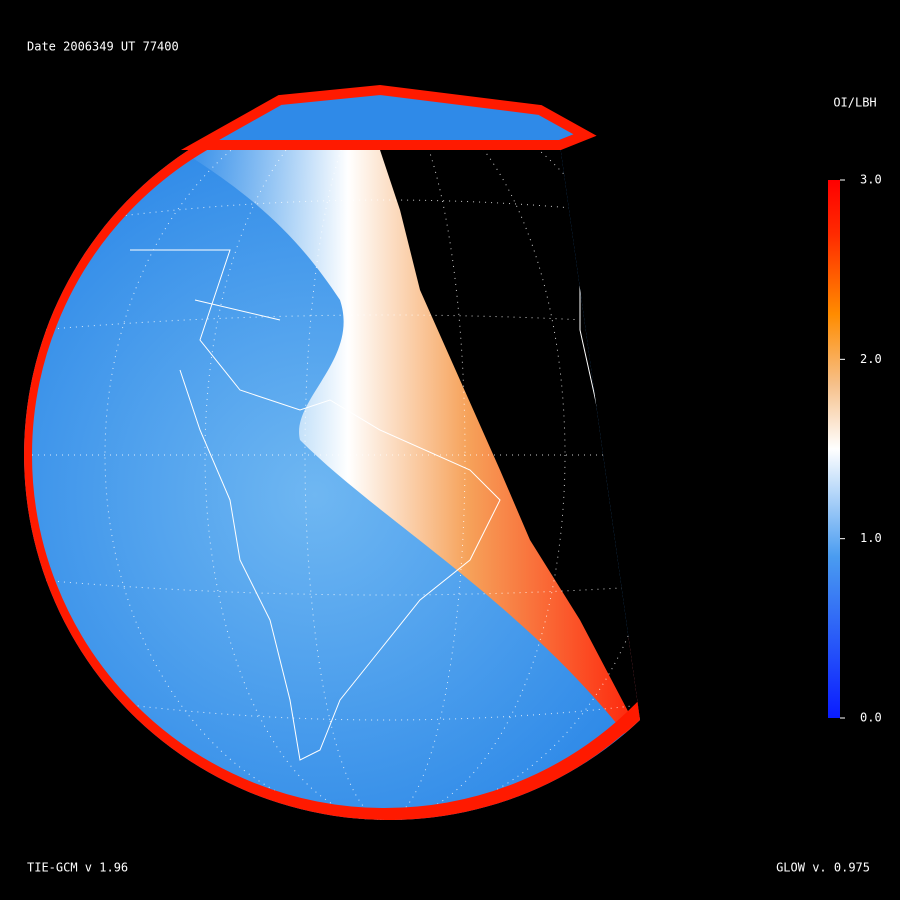 The width and height of the screenshot is (900, 900). Describe the element at coordinates (871, 538) in the screenshot. I see `colorbar-tick-label: 1.0` at that location.